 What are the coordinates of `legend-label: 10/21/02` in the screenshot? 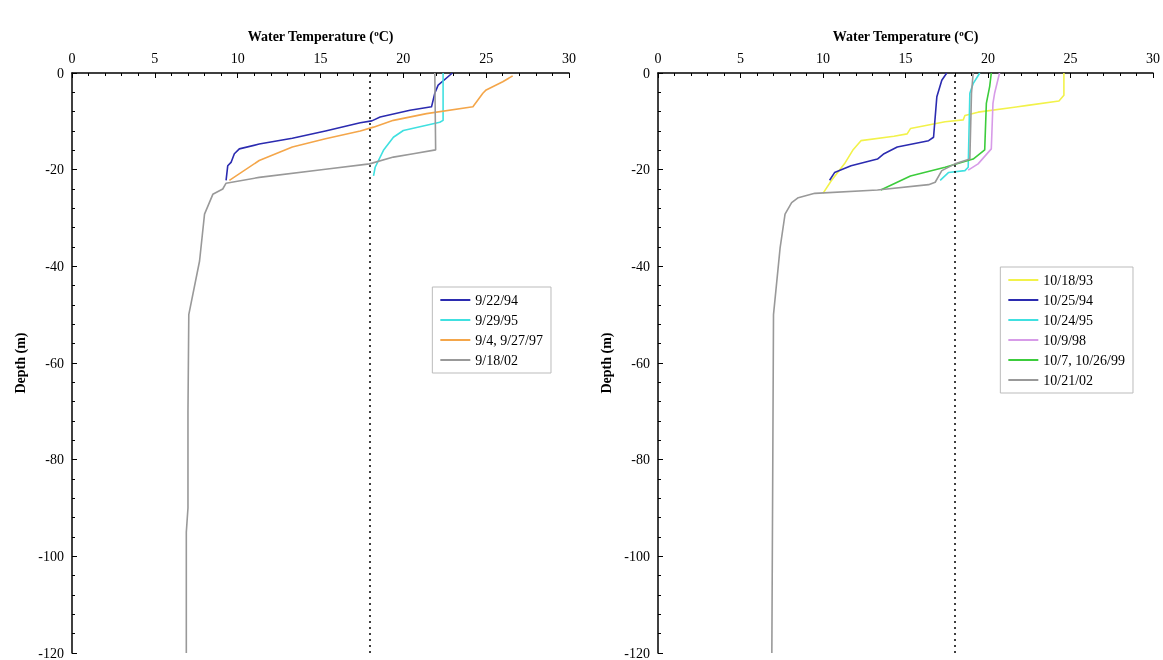 It's located at (1068, 380).